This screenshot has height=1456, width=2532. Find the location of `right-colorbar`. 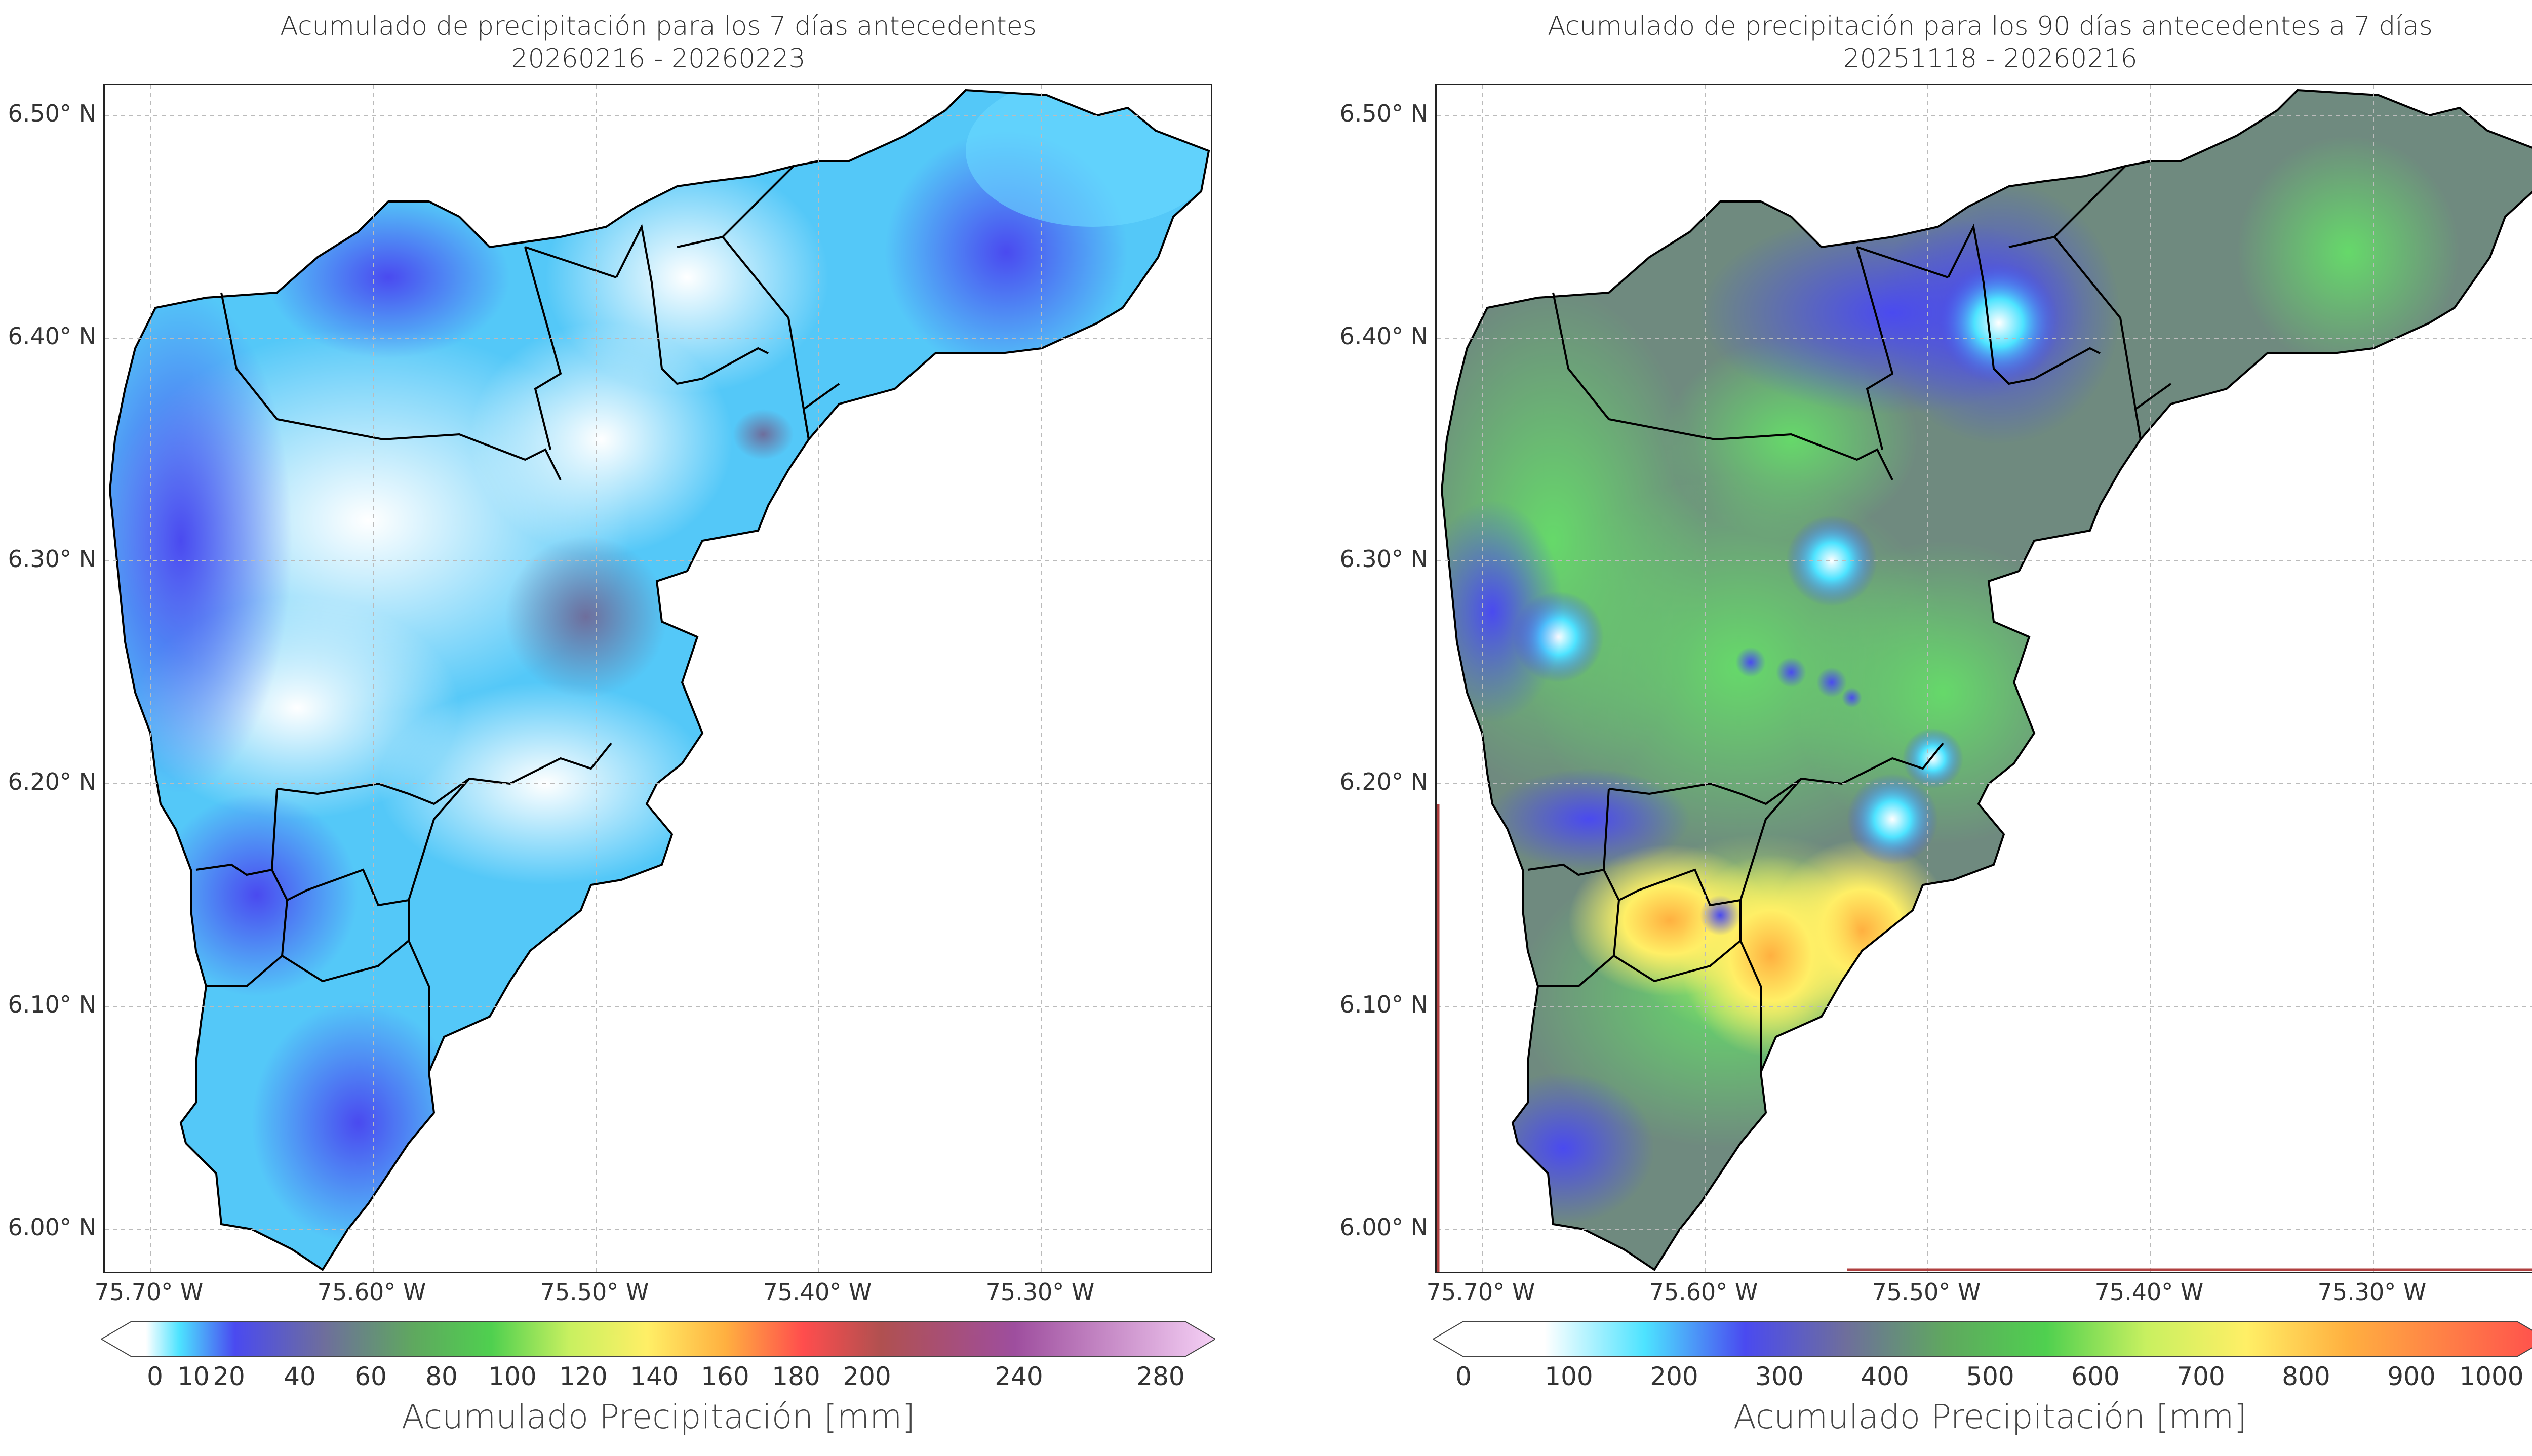

right-colorbar is located at coordinates (1982, 1339).